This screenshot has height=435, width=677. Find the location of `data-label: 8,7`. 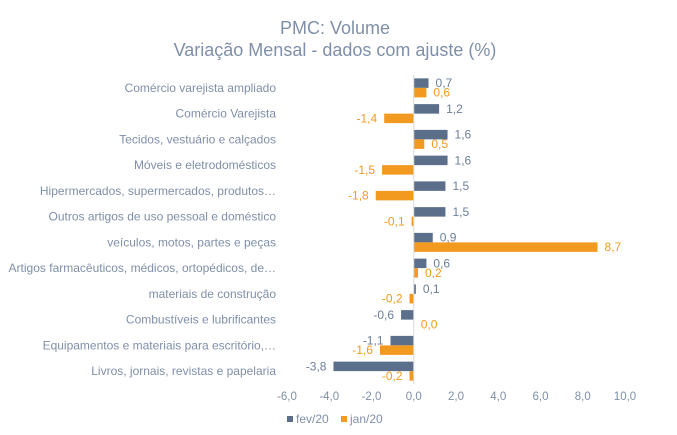

data-label: 8,7 is located at coordinates (613, 247).